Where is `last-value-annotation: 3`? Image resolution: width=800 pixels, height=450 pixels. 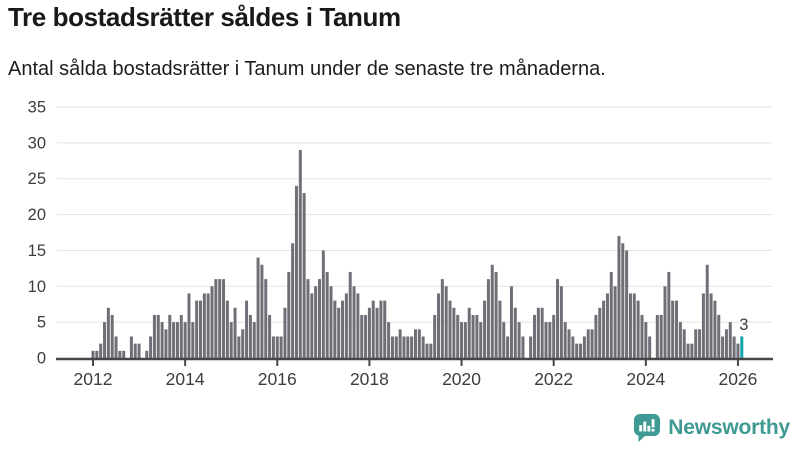
last-value-annotation: 3 is located at coordinates (743, 325).